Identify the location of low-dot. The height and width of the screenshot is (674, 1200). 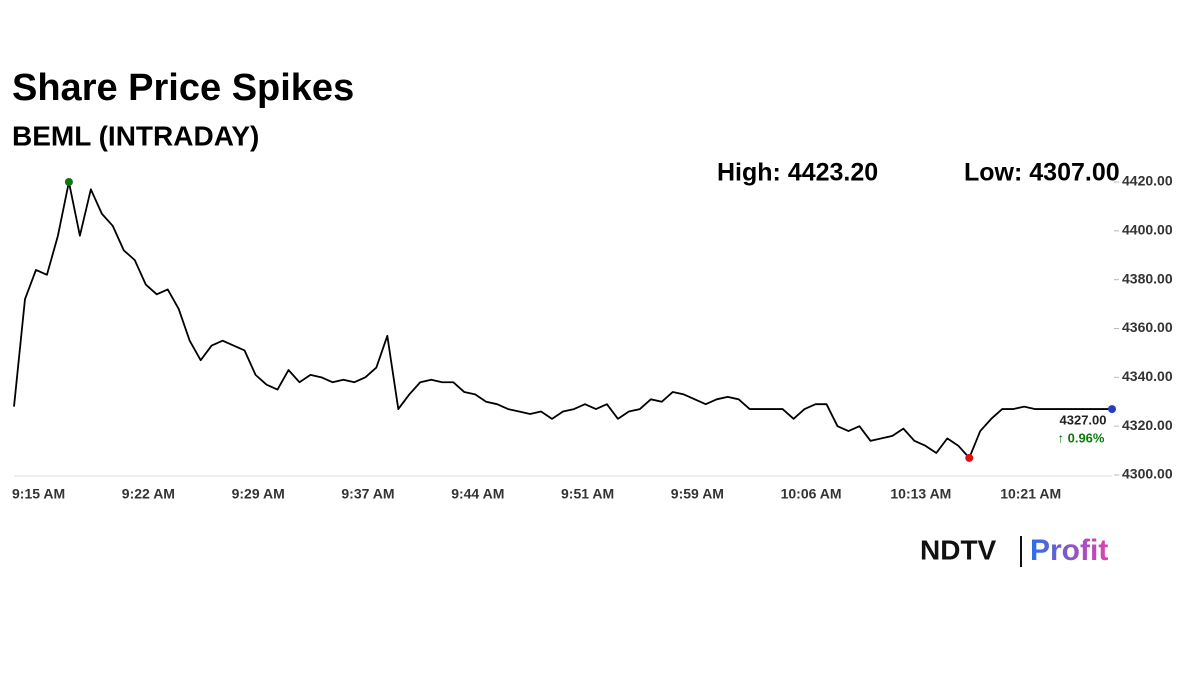
(969, 457).